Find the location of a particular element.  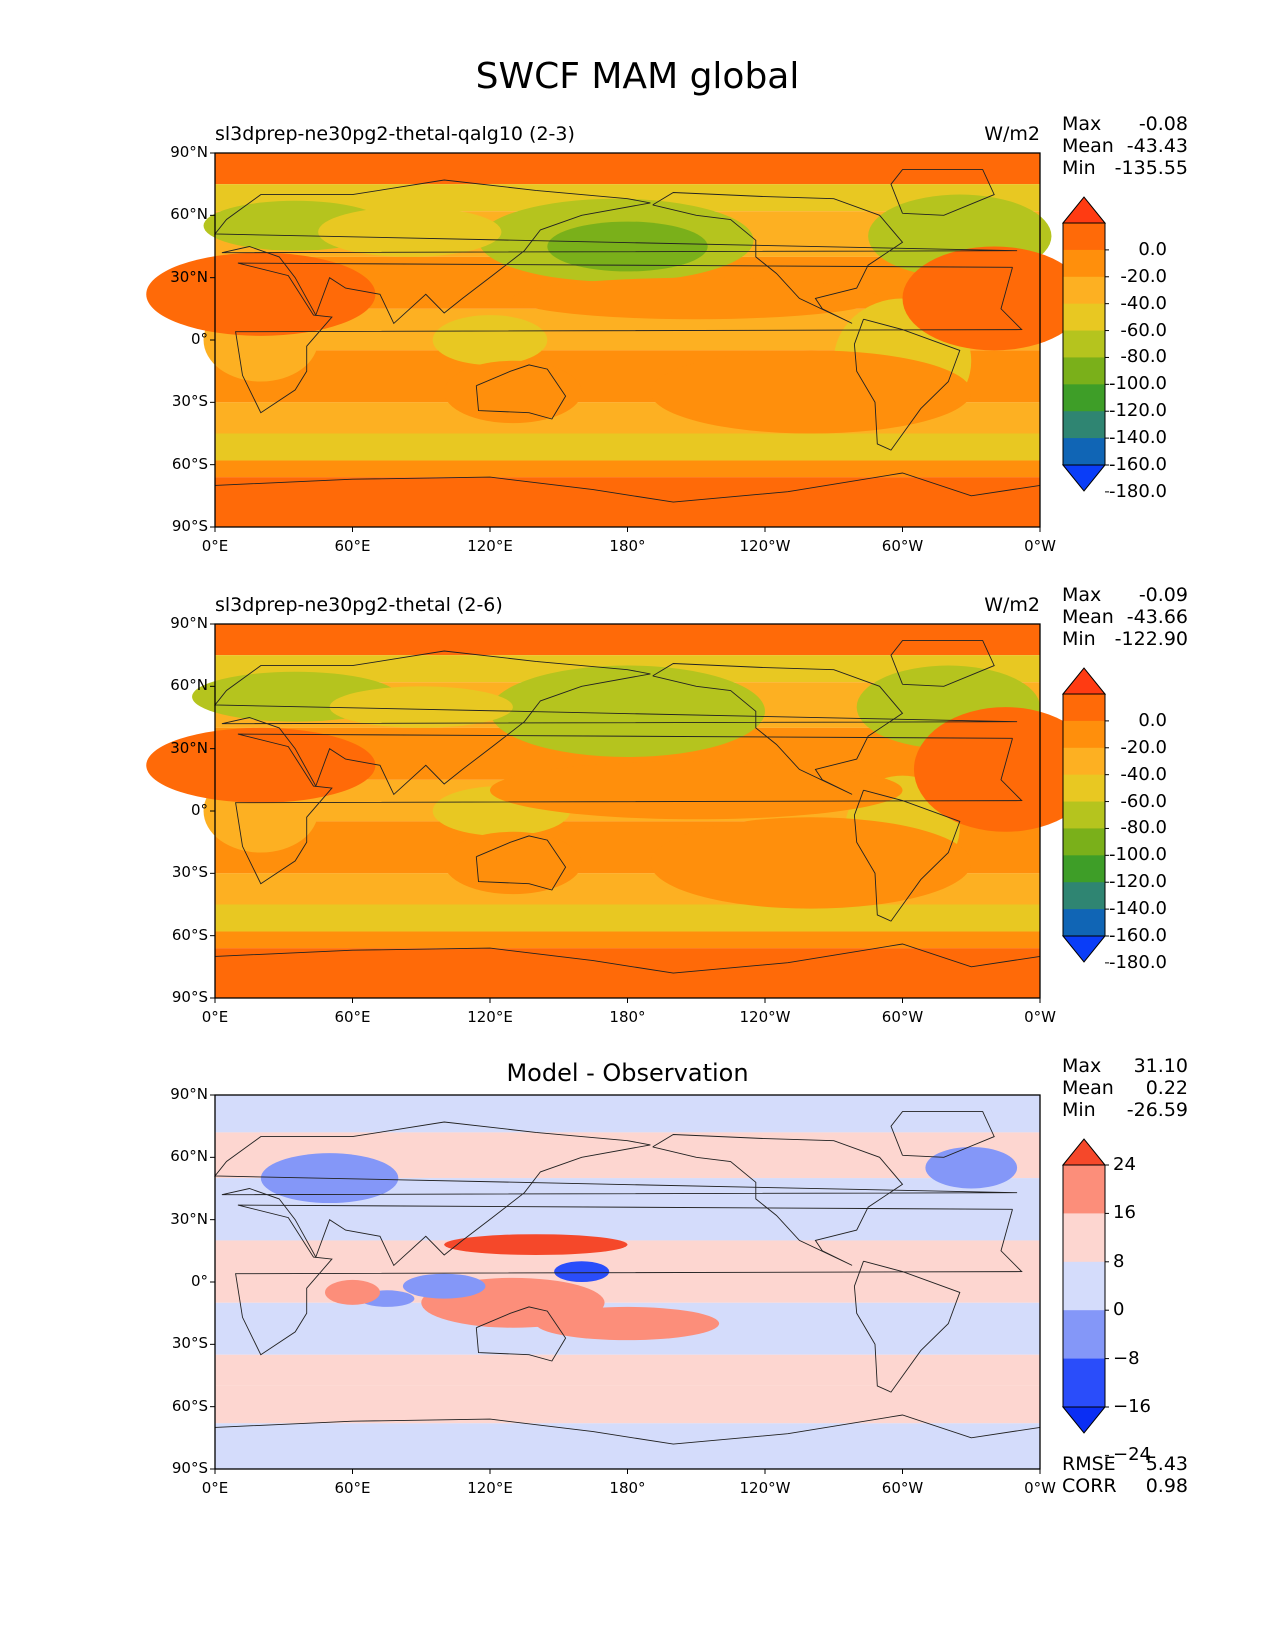

stat-value: 0.98 is located at coordinates (1166, 1486).